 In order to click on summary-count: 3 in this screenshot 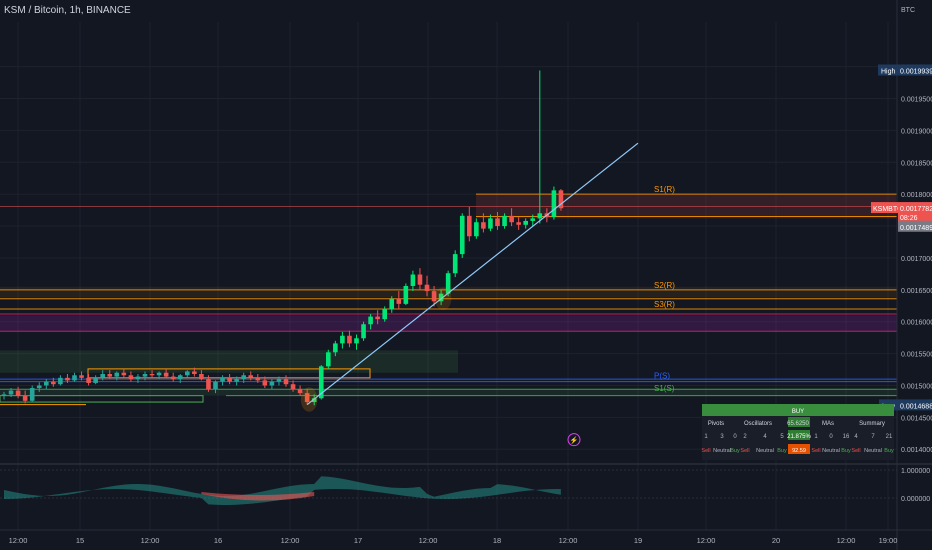, I will do `click(722, 437)`.